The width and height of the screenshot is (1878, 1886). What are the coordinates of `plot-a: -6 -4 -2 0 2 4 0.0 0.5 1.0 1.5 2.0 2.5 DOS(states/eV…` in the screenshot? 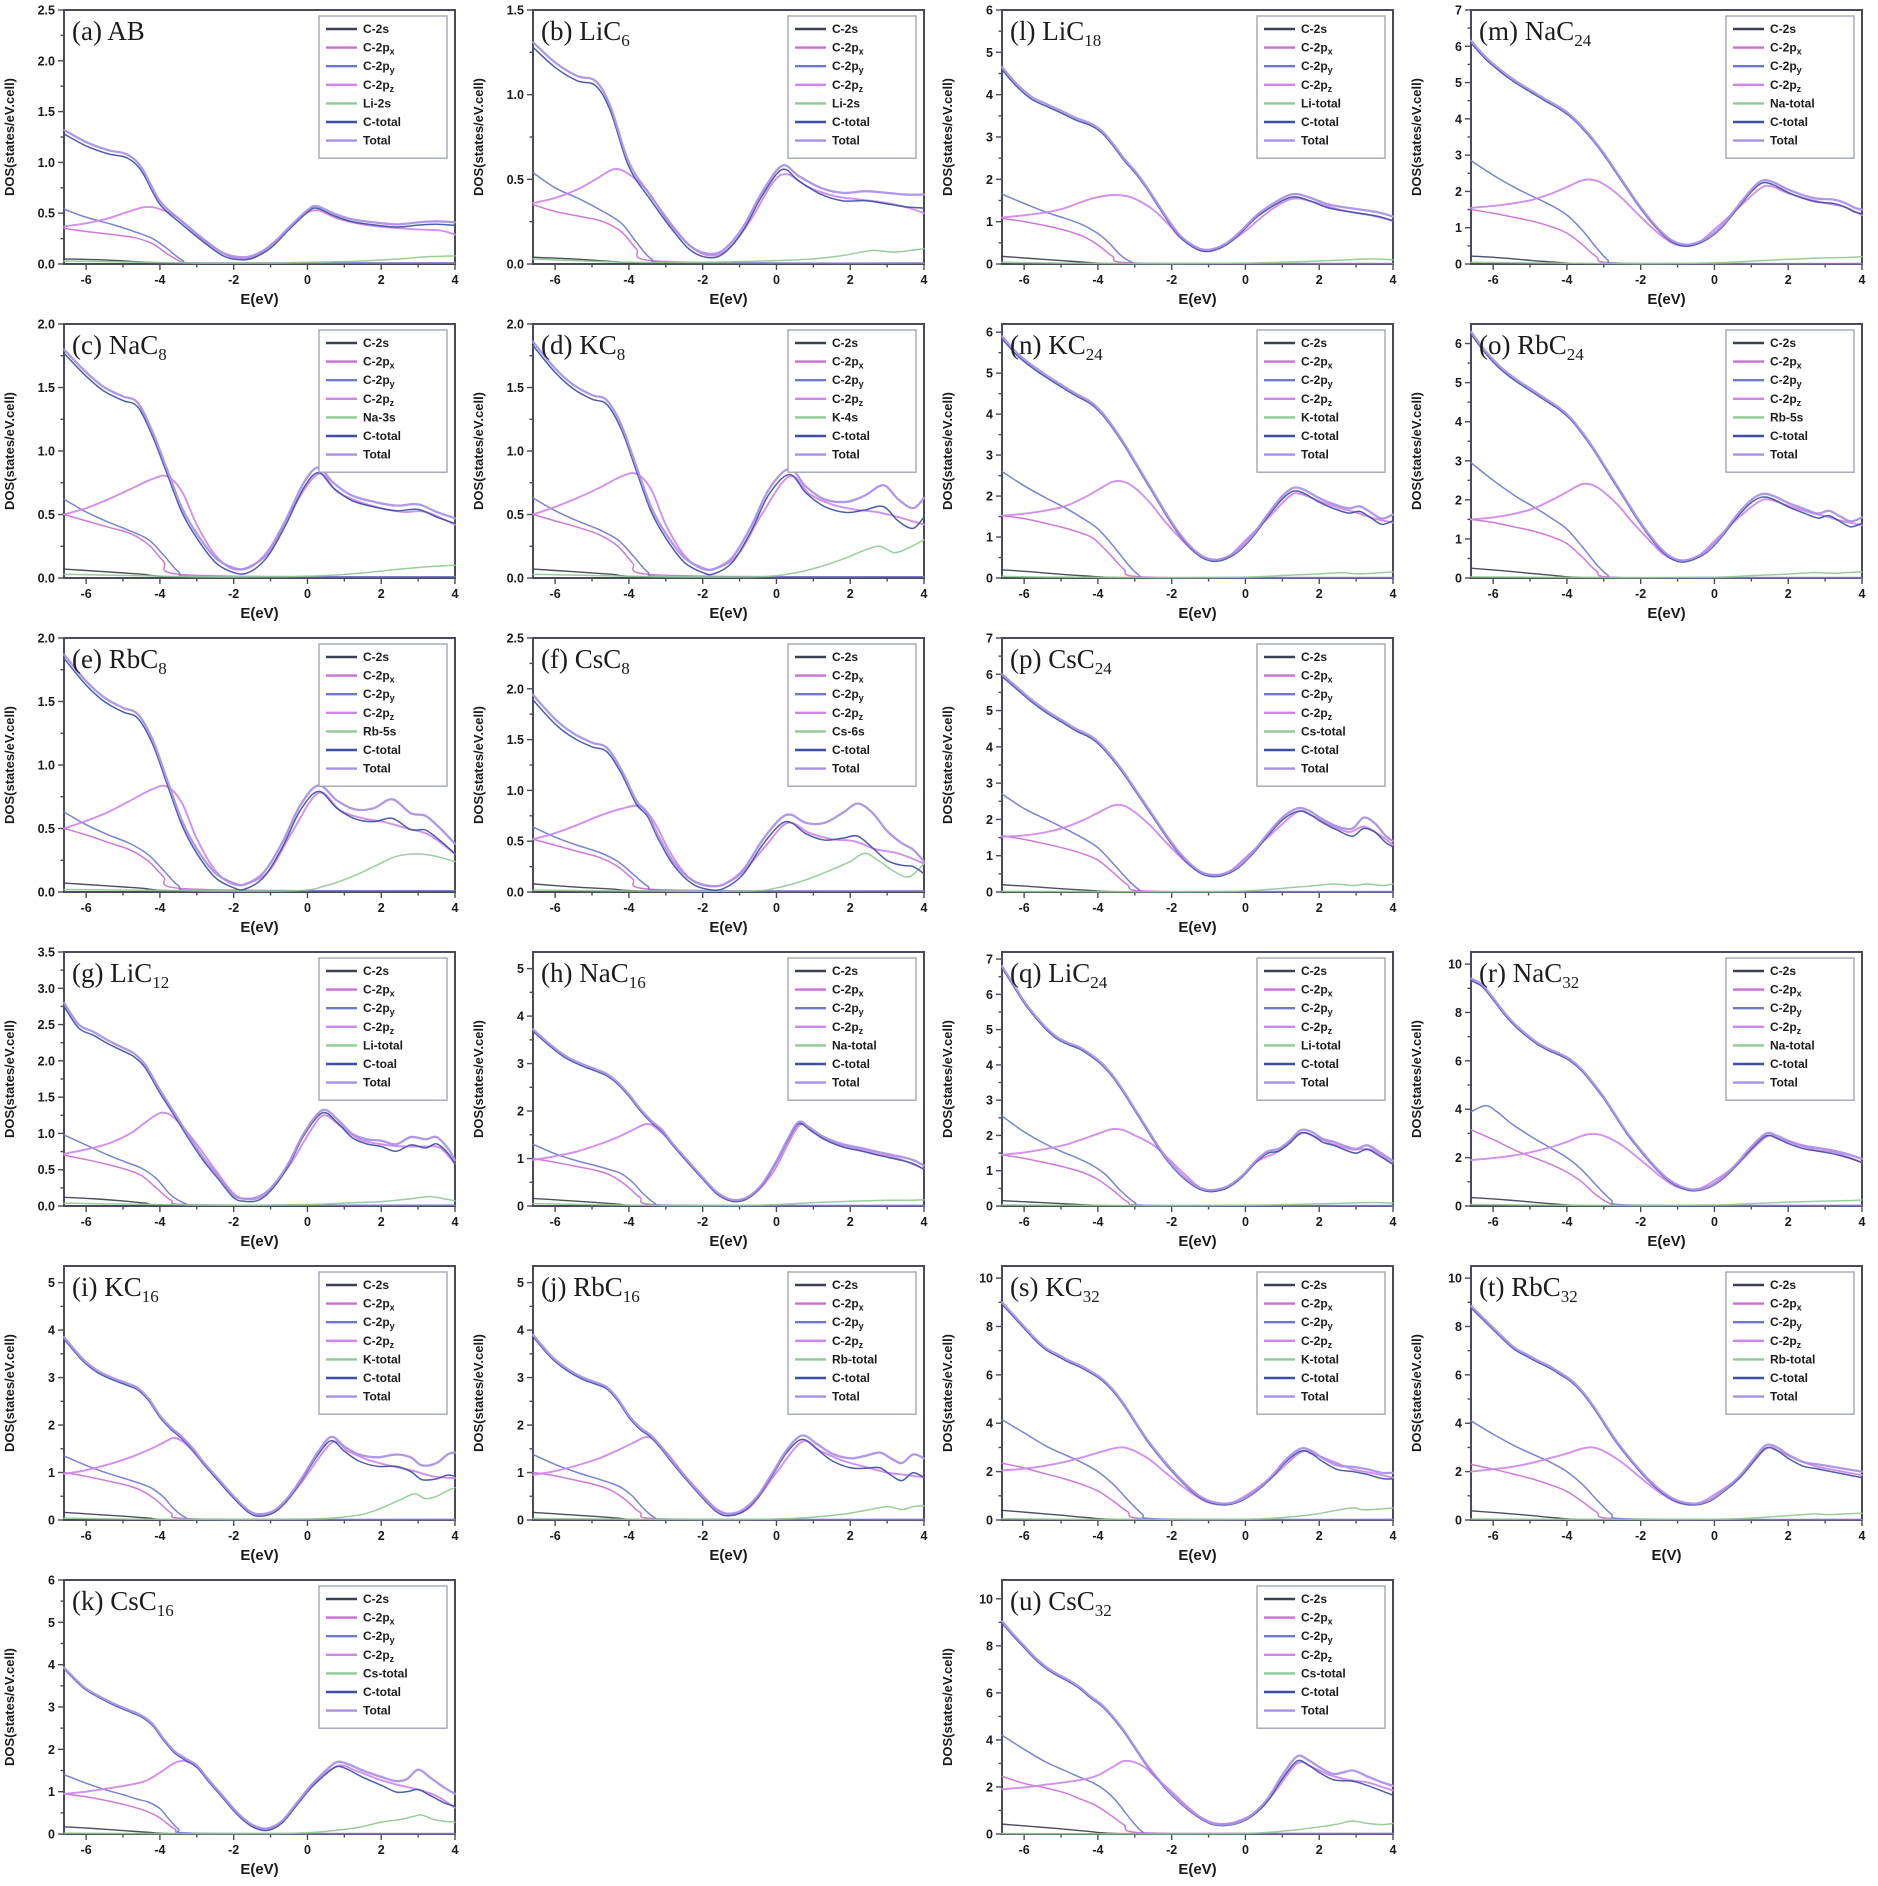 It's located at (234, 157).